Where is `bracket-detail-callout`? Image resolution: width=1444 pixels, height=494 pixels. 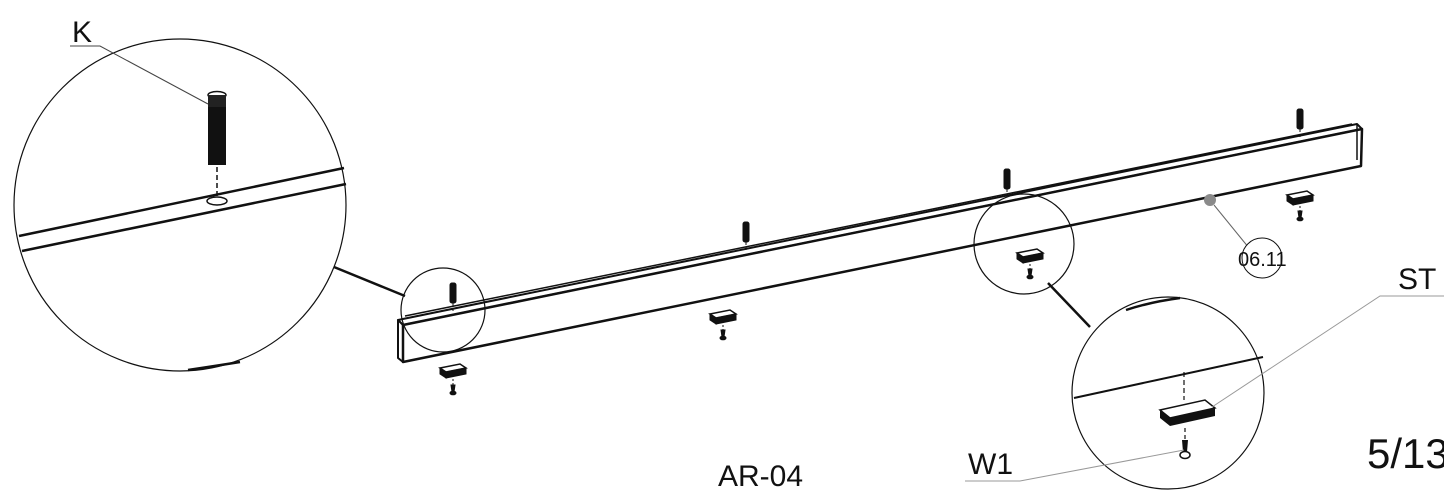
bracket-detail-callout is located at coordinates (1024, 244).